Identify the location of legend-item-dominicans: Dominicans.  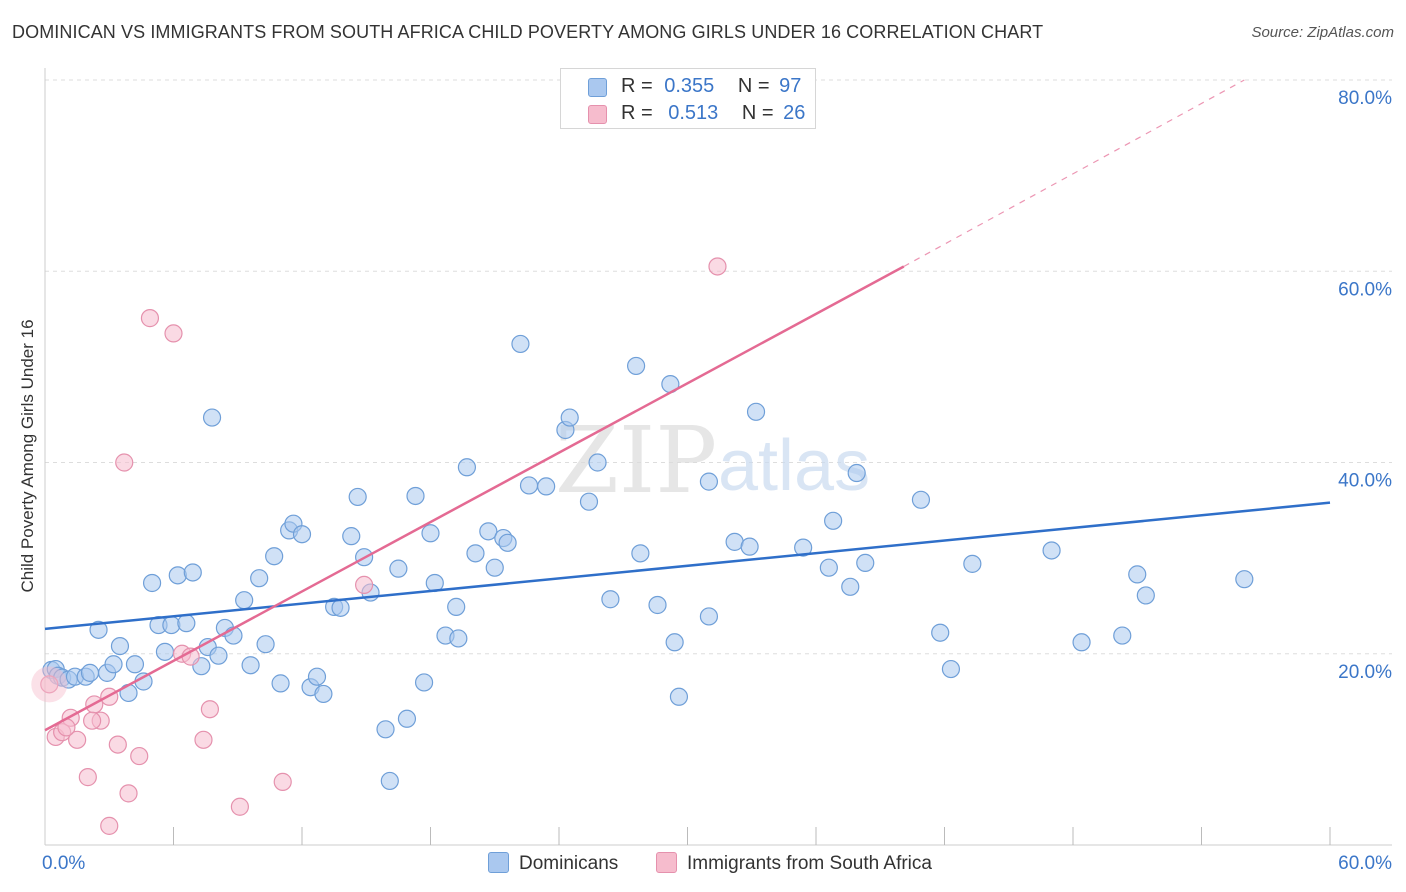
(553, 863).